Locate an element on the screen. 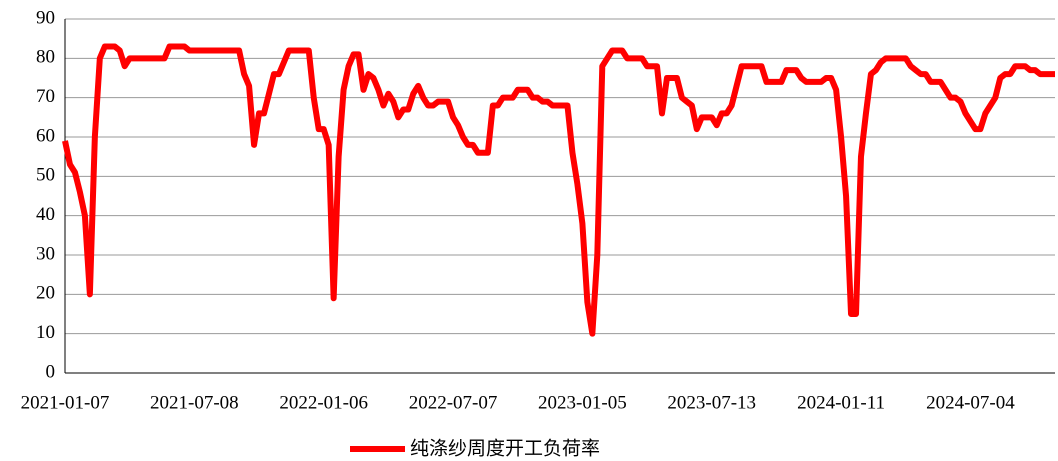  y-tick-label: 70 is located at coordinates (45, 96).